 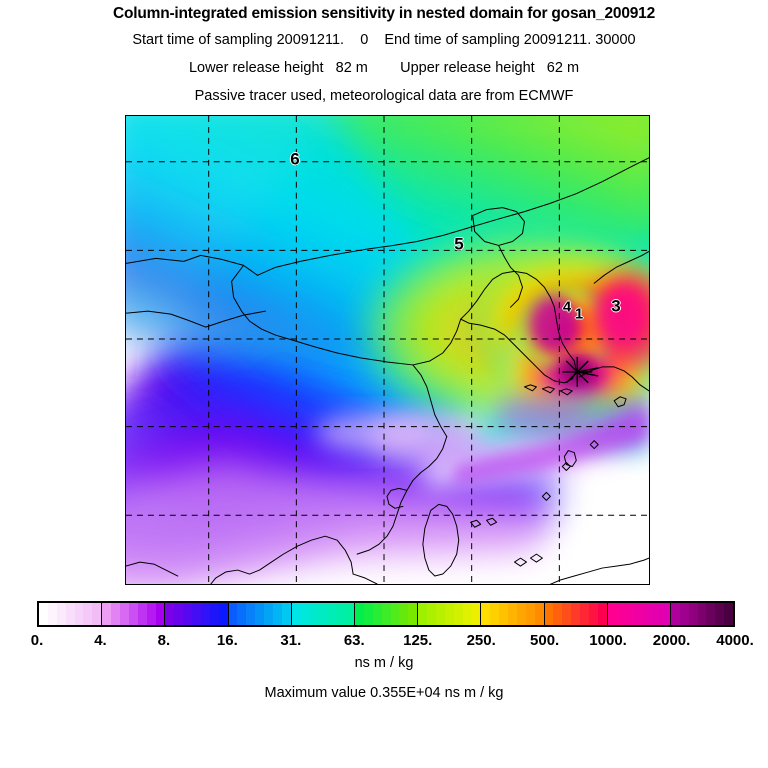 What do you see at coordinates (227, 640) in the screenshot?
I see `colorbar-tick-3: 16.` at bounding box center [227, 640].